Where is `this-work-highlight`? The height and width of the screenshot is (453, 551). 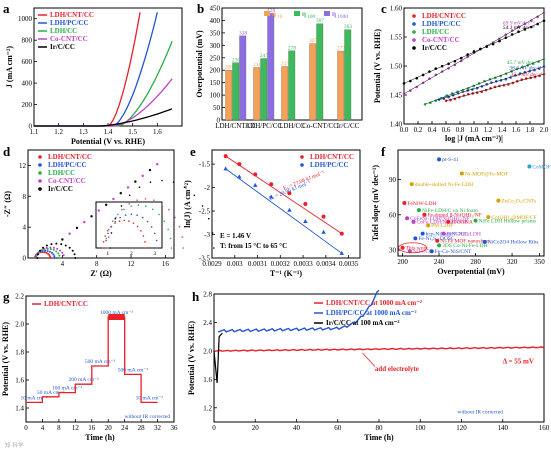
this-work-highlight is located at coordinates (412, 248).